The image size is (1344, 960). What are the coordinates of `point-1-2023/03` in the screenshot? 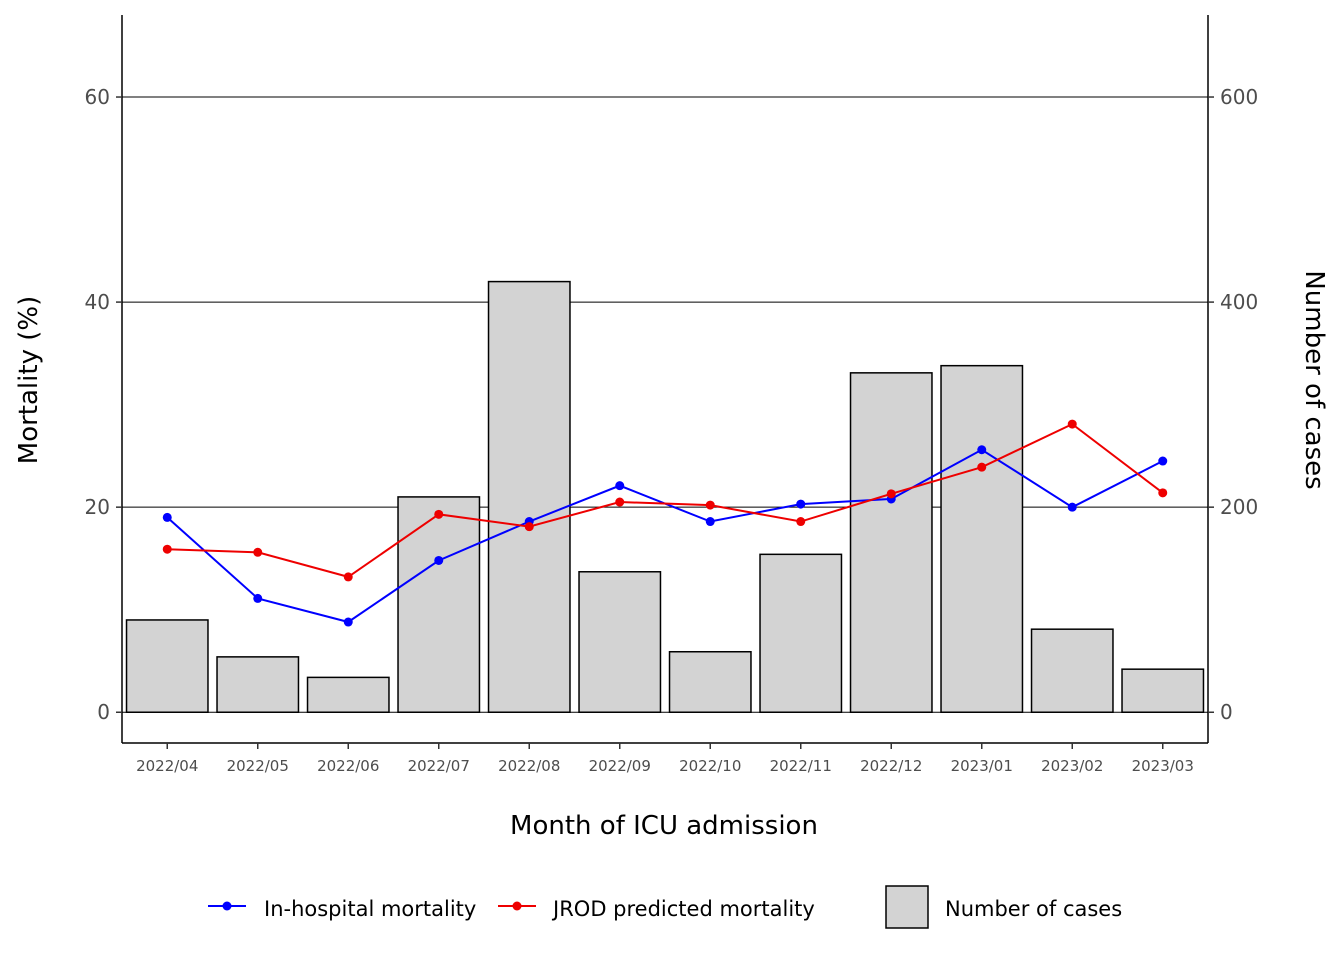 It's located at (1163, 493).